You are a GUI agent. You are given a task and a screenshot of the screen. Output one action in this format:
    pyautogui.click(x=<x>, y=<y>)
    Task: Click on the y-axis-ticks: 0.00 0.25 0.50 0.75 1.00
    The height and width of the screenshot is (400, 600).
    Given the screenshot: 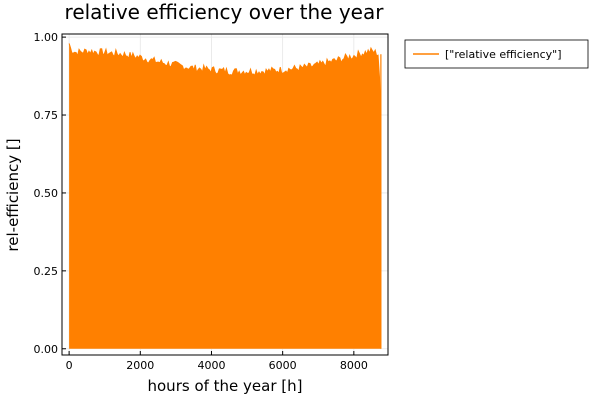 What is the action you would take?
    pyautogui.click(x=50, y=193)
    